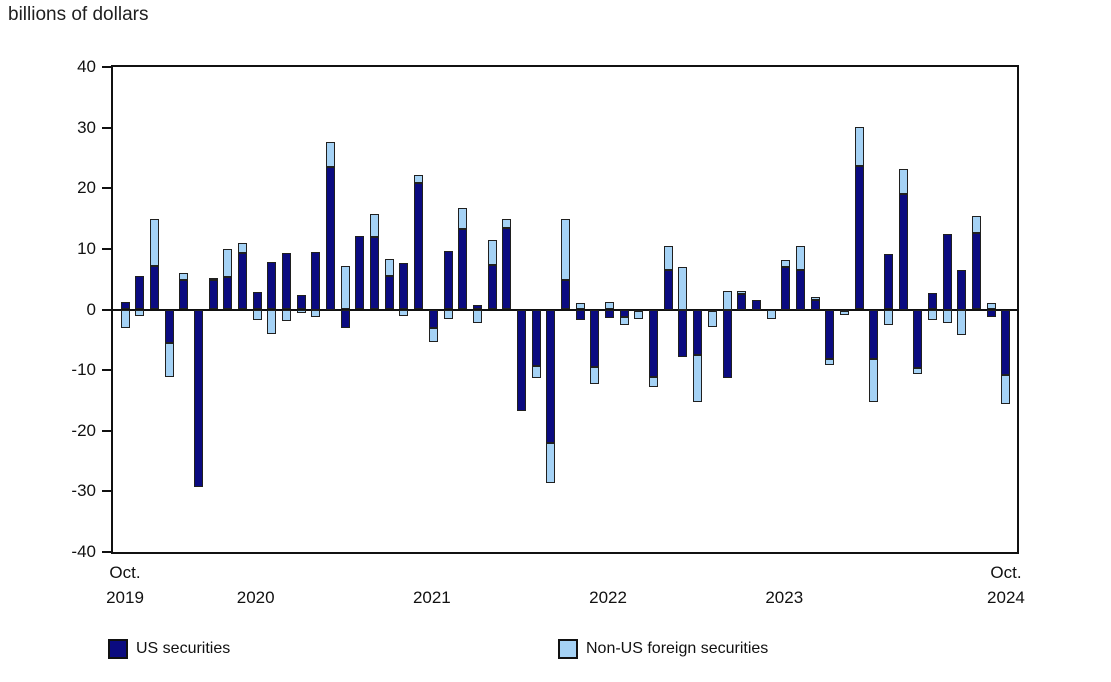 This screenshot has height=682, width=1111. What do you see at coordinates (118, 649) in the screenshot?
I see `us-securities-swatch-icon` at bounding box center [118, 649].